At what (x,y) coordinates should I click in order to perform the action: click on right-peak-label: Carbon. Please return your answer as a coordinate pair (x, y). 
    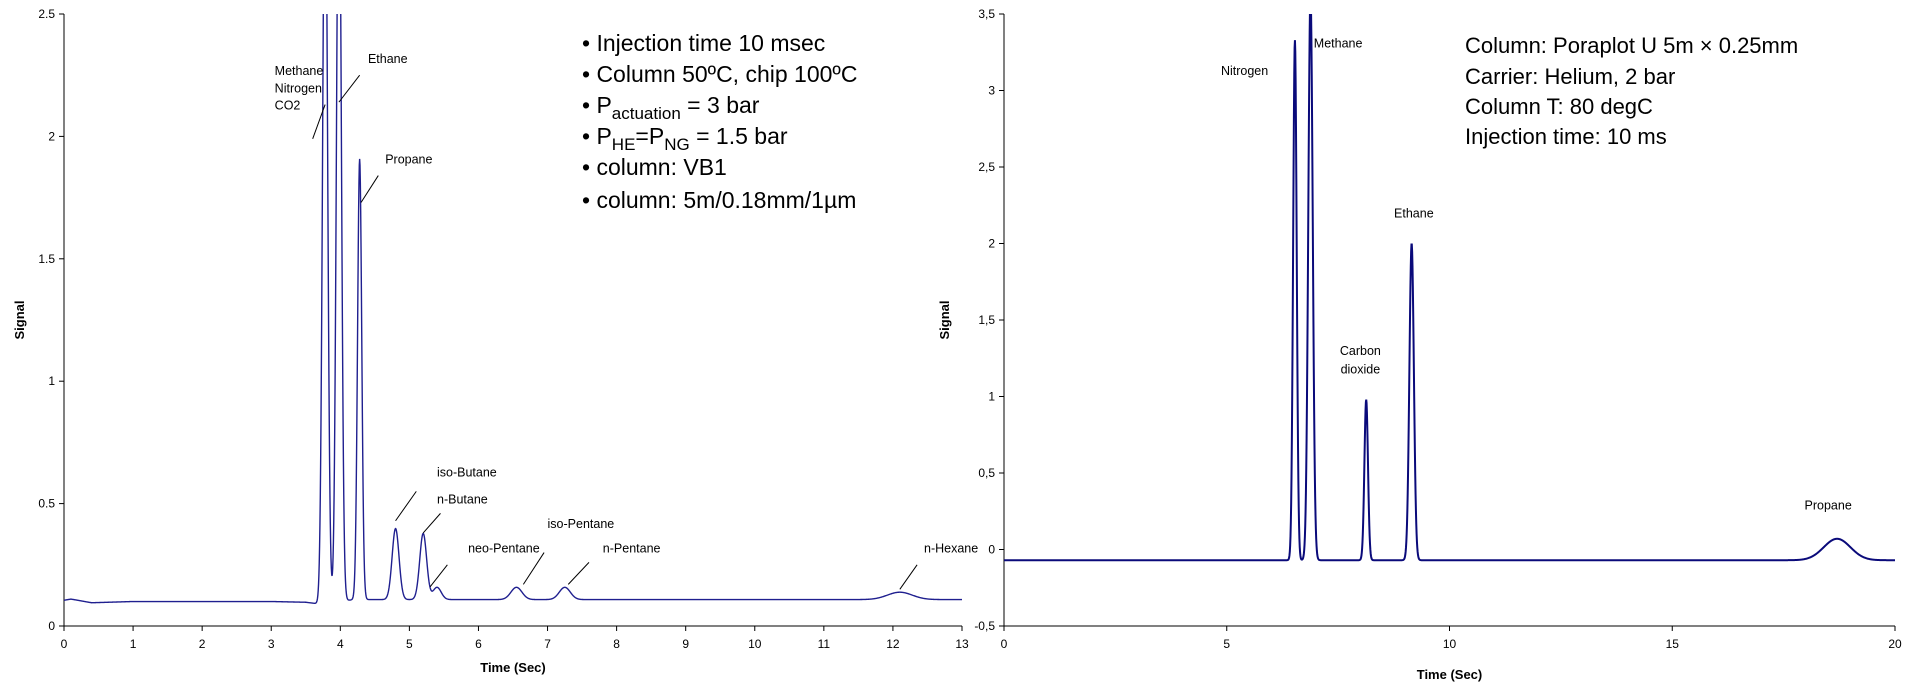
    Looking at the image, I should click on (1360, 351).